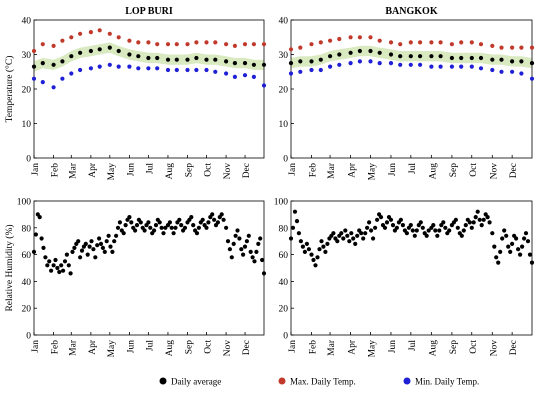 The height and width of the screenshot is (400, 550). I want to click on x-tick-label-apr: Apr, so click(353, 347).